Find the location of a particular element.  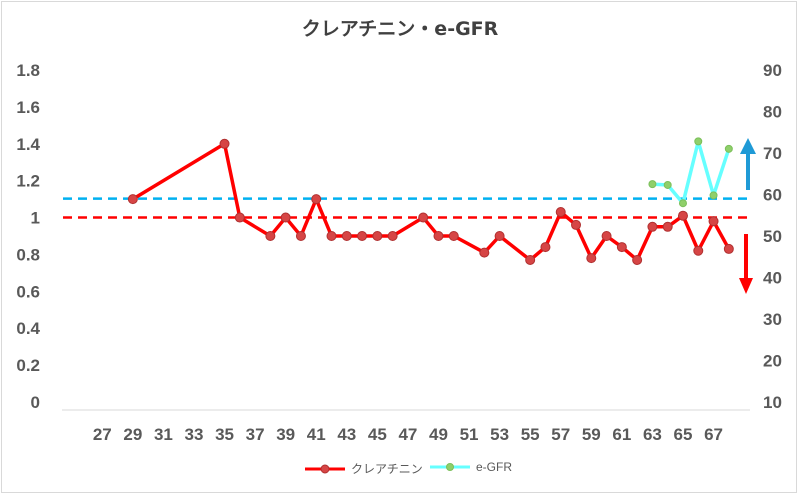

right-tick-label: 70 is located at coordinates (772, 153).